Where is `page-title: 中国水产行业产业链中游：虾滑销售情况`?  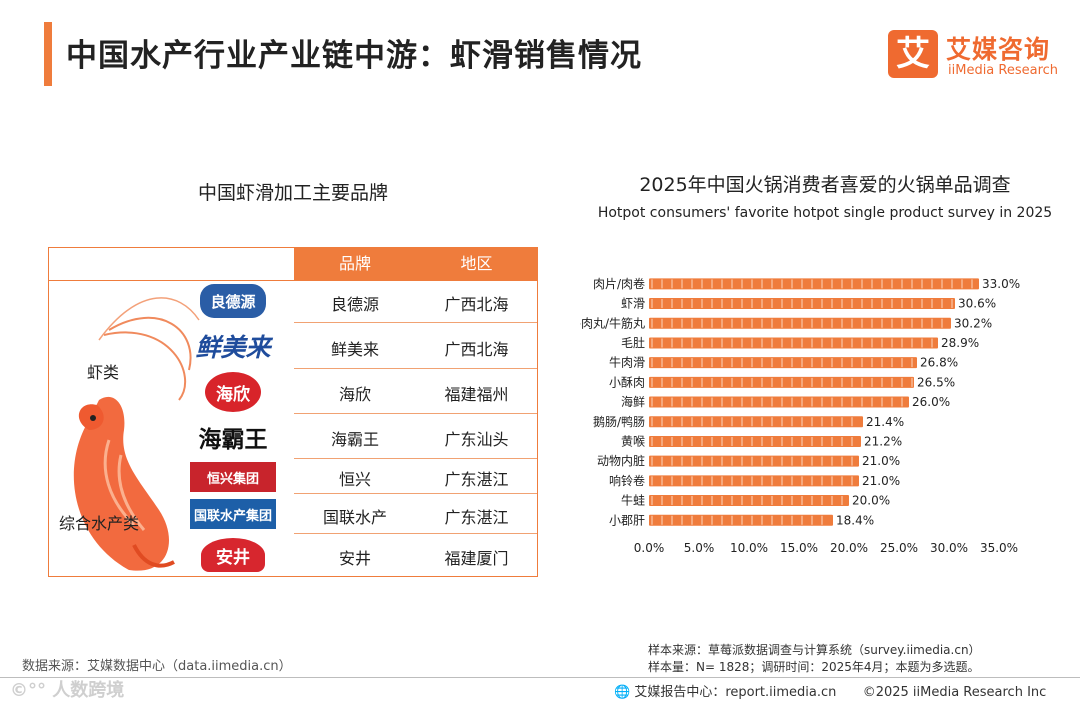 page-title: 中国水产行业产业链中游：虾滑销售情况 is located at coordinates (354, 56).